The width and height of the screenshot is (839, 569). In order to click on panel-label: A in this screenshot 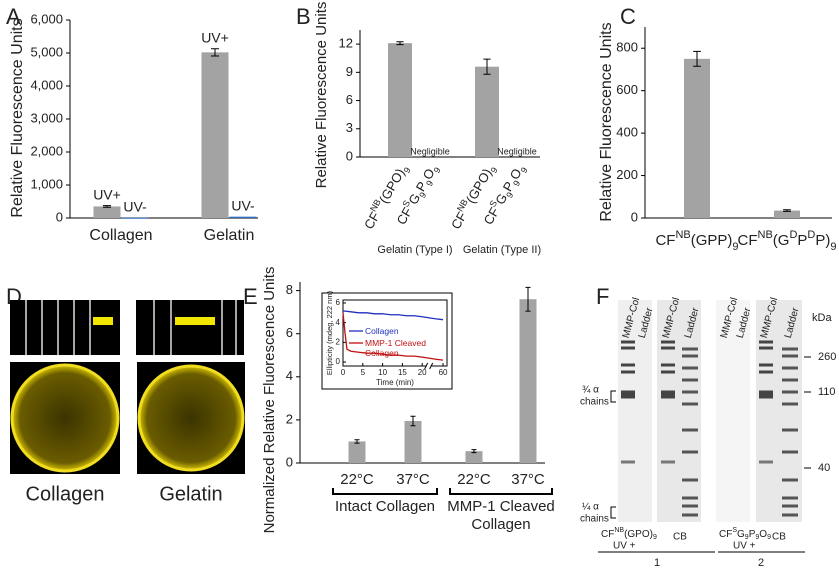, I will do `click(13, 16)`.